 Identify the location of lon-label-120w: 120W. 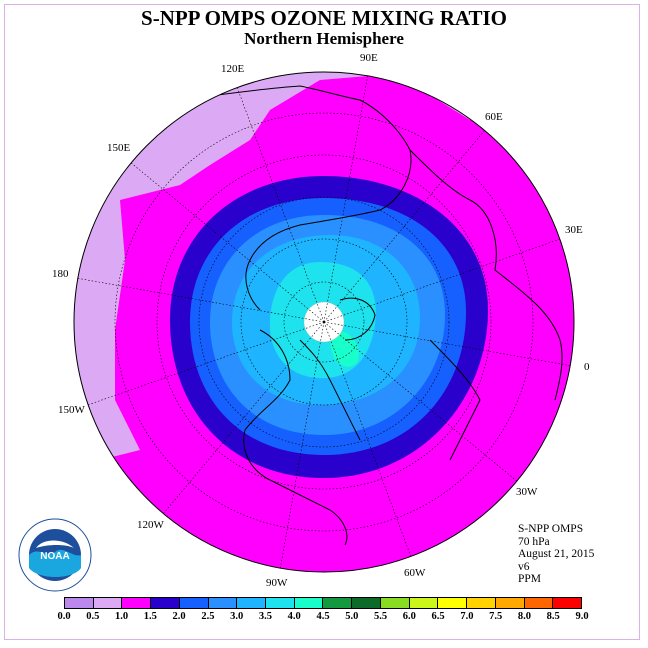
(150, 525).